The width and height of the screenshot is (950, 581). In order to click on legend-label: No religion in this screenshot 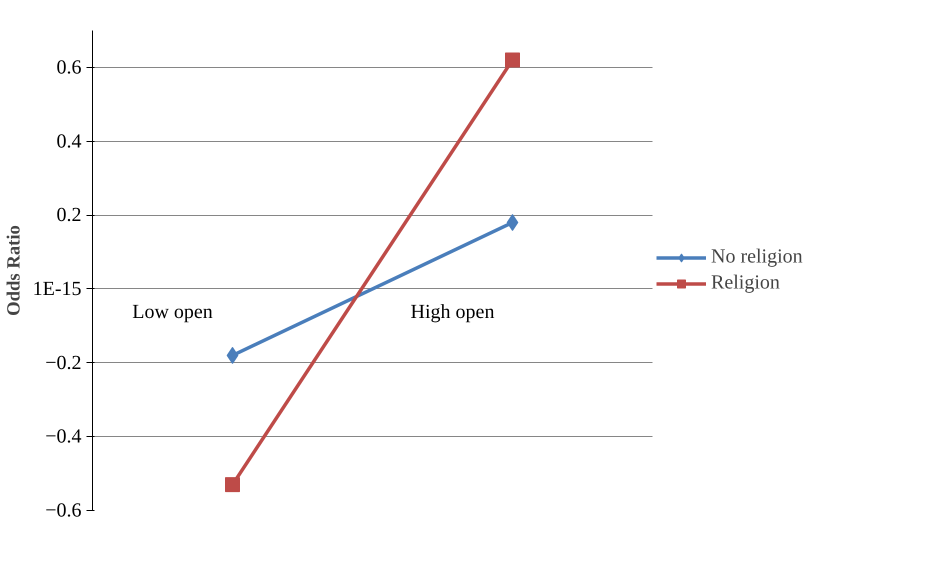, I will do `click(757, 257)`.